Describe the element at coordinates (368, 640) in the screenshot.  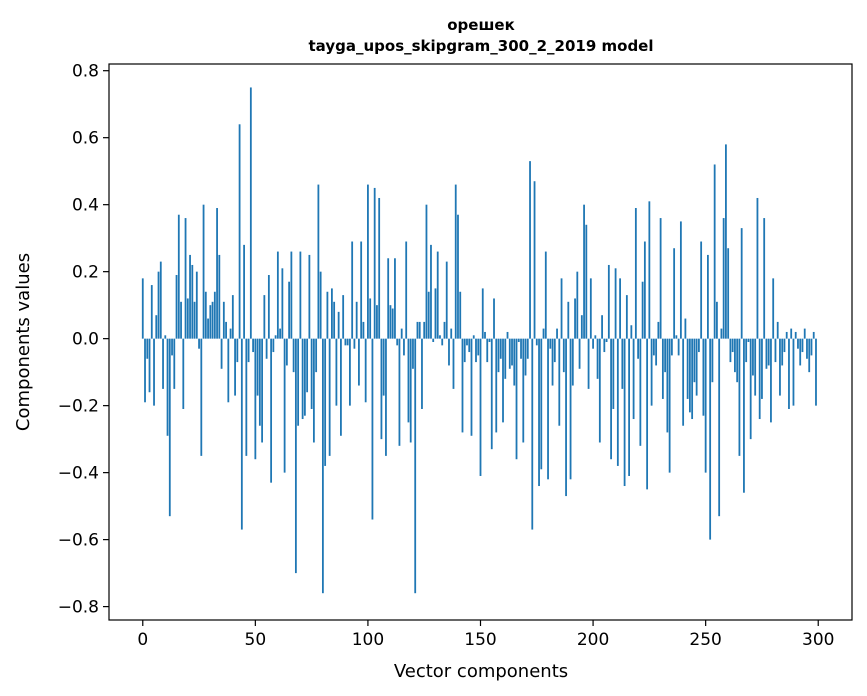
I see `x-tick-label: 100` at that location.